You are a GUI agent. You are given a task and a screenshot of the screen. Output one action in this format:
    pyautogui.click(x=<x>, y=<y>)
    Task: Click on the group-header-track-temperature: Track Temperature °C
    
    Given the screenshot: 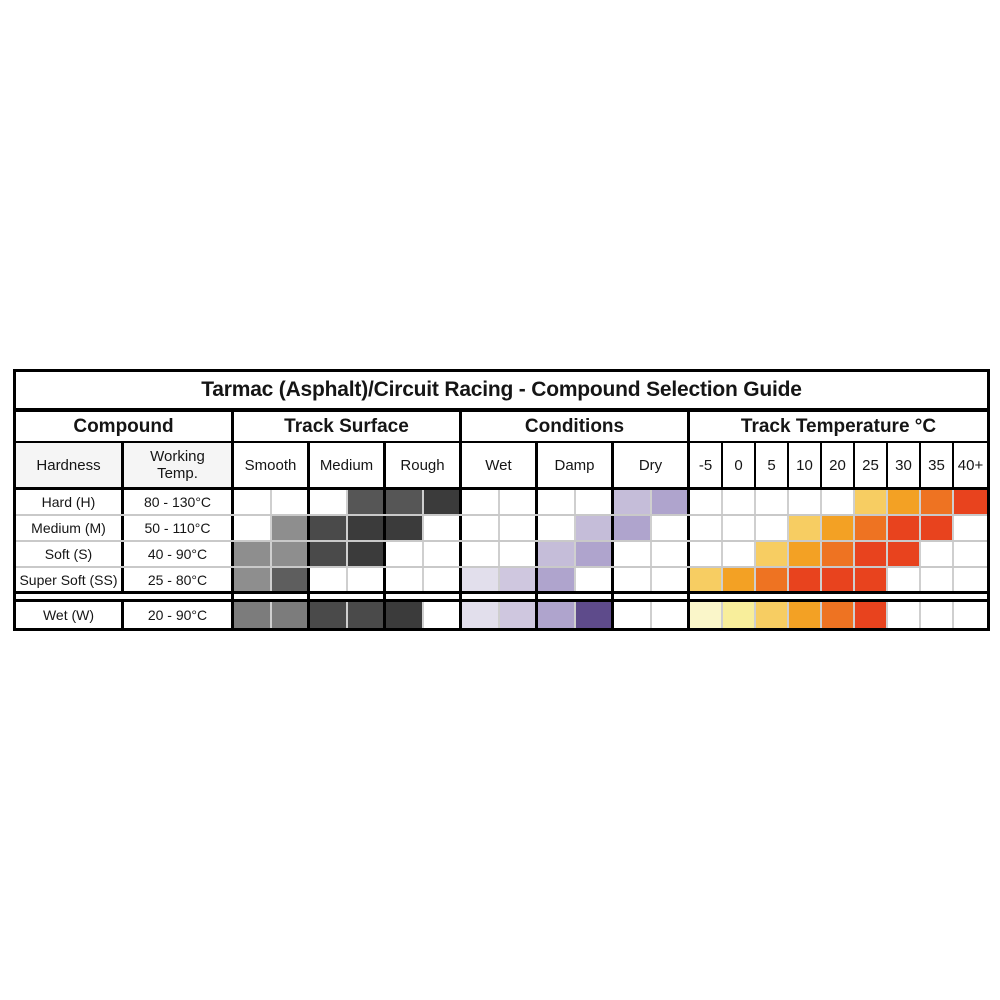 What is the action you would take?
    pyautogui.click(x=838, y=426)
    